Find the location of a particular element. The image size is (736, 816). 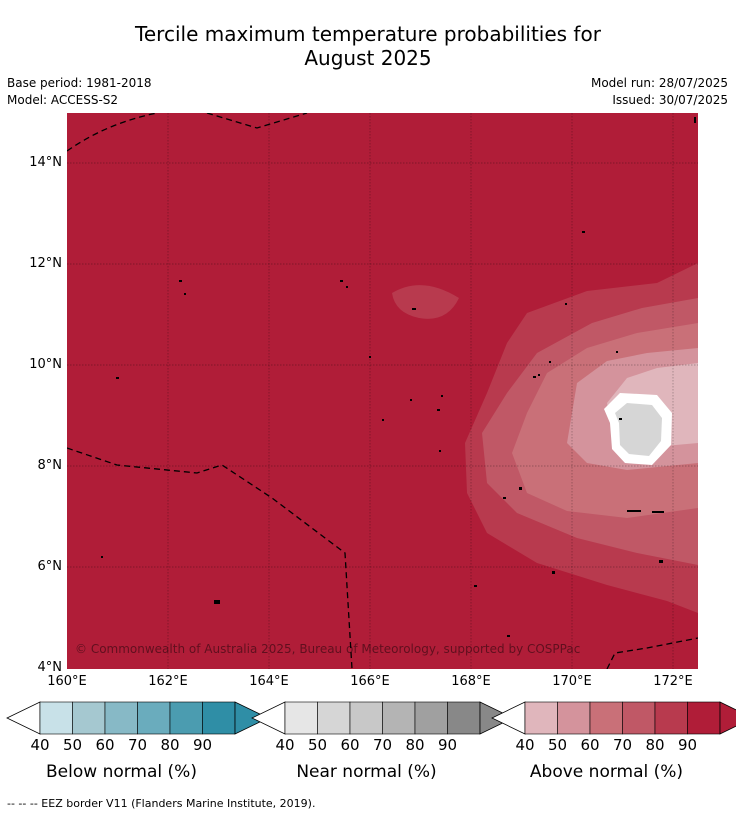

x-tick-label: 166°E is located at coordinates (370, 681).